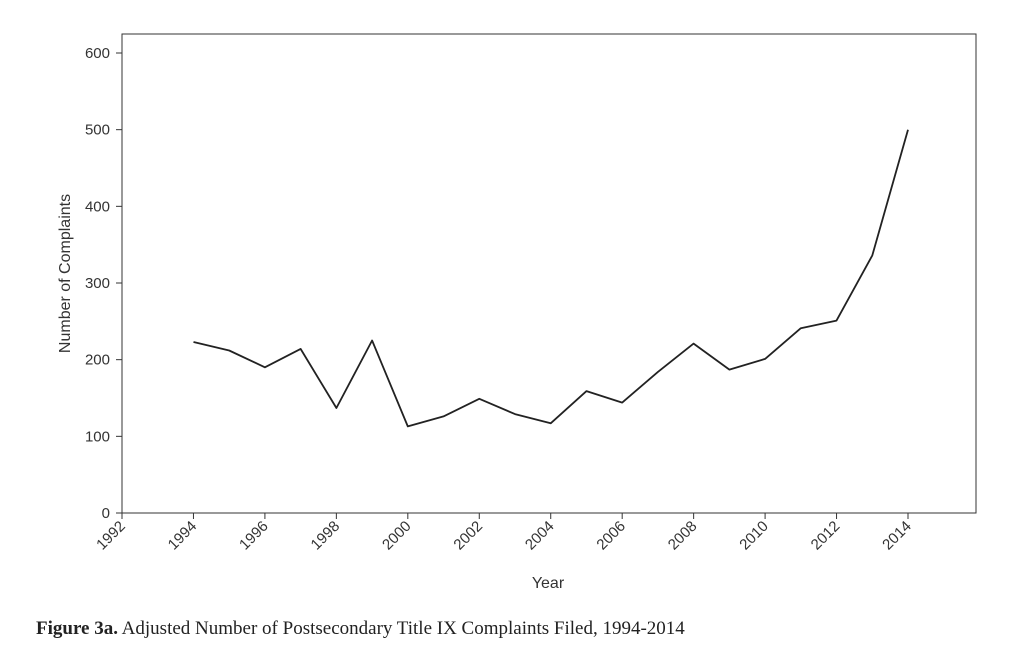 Image resolution: width=1016 pixels, height=659 pixels. I want to click on y-axis-title: Number of Complaints, so click(65, 273).